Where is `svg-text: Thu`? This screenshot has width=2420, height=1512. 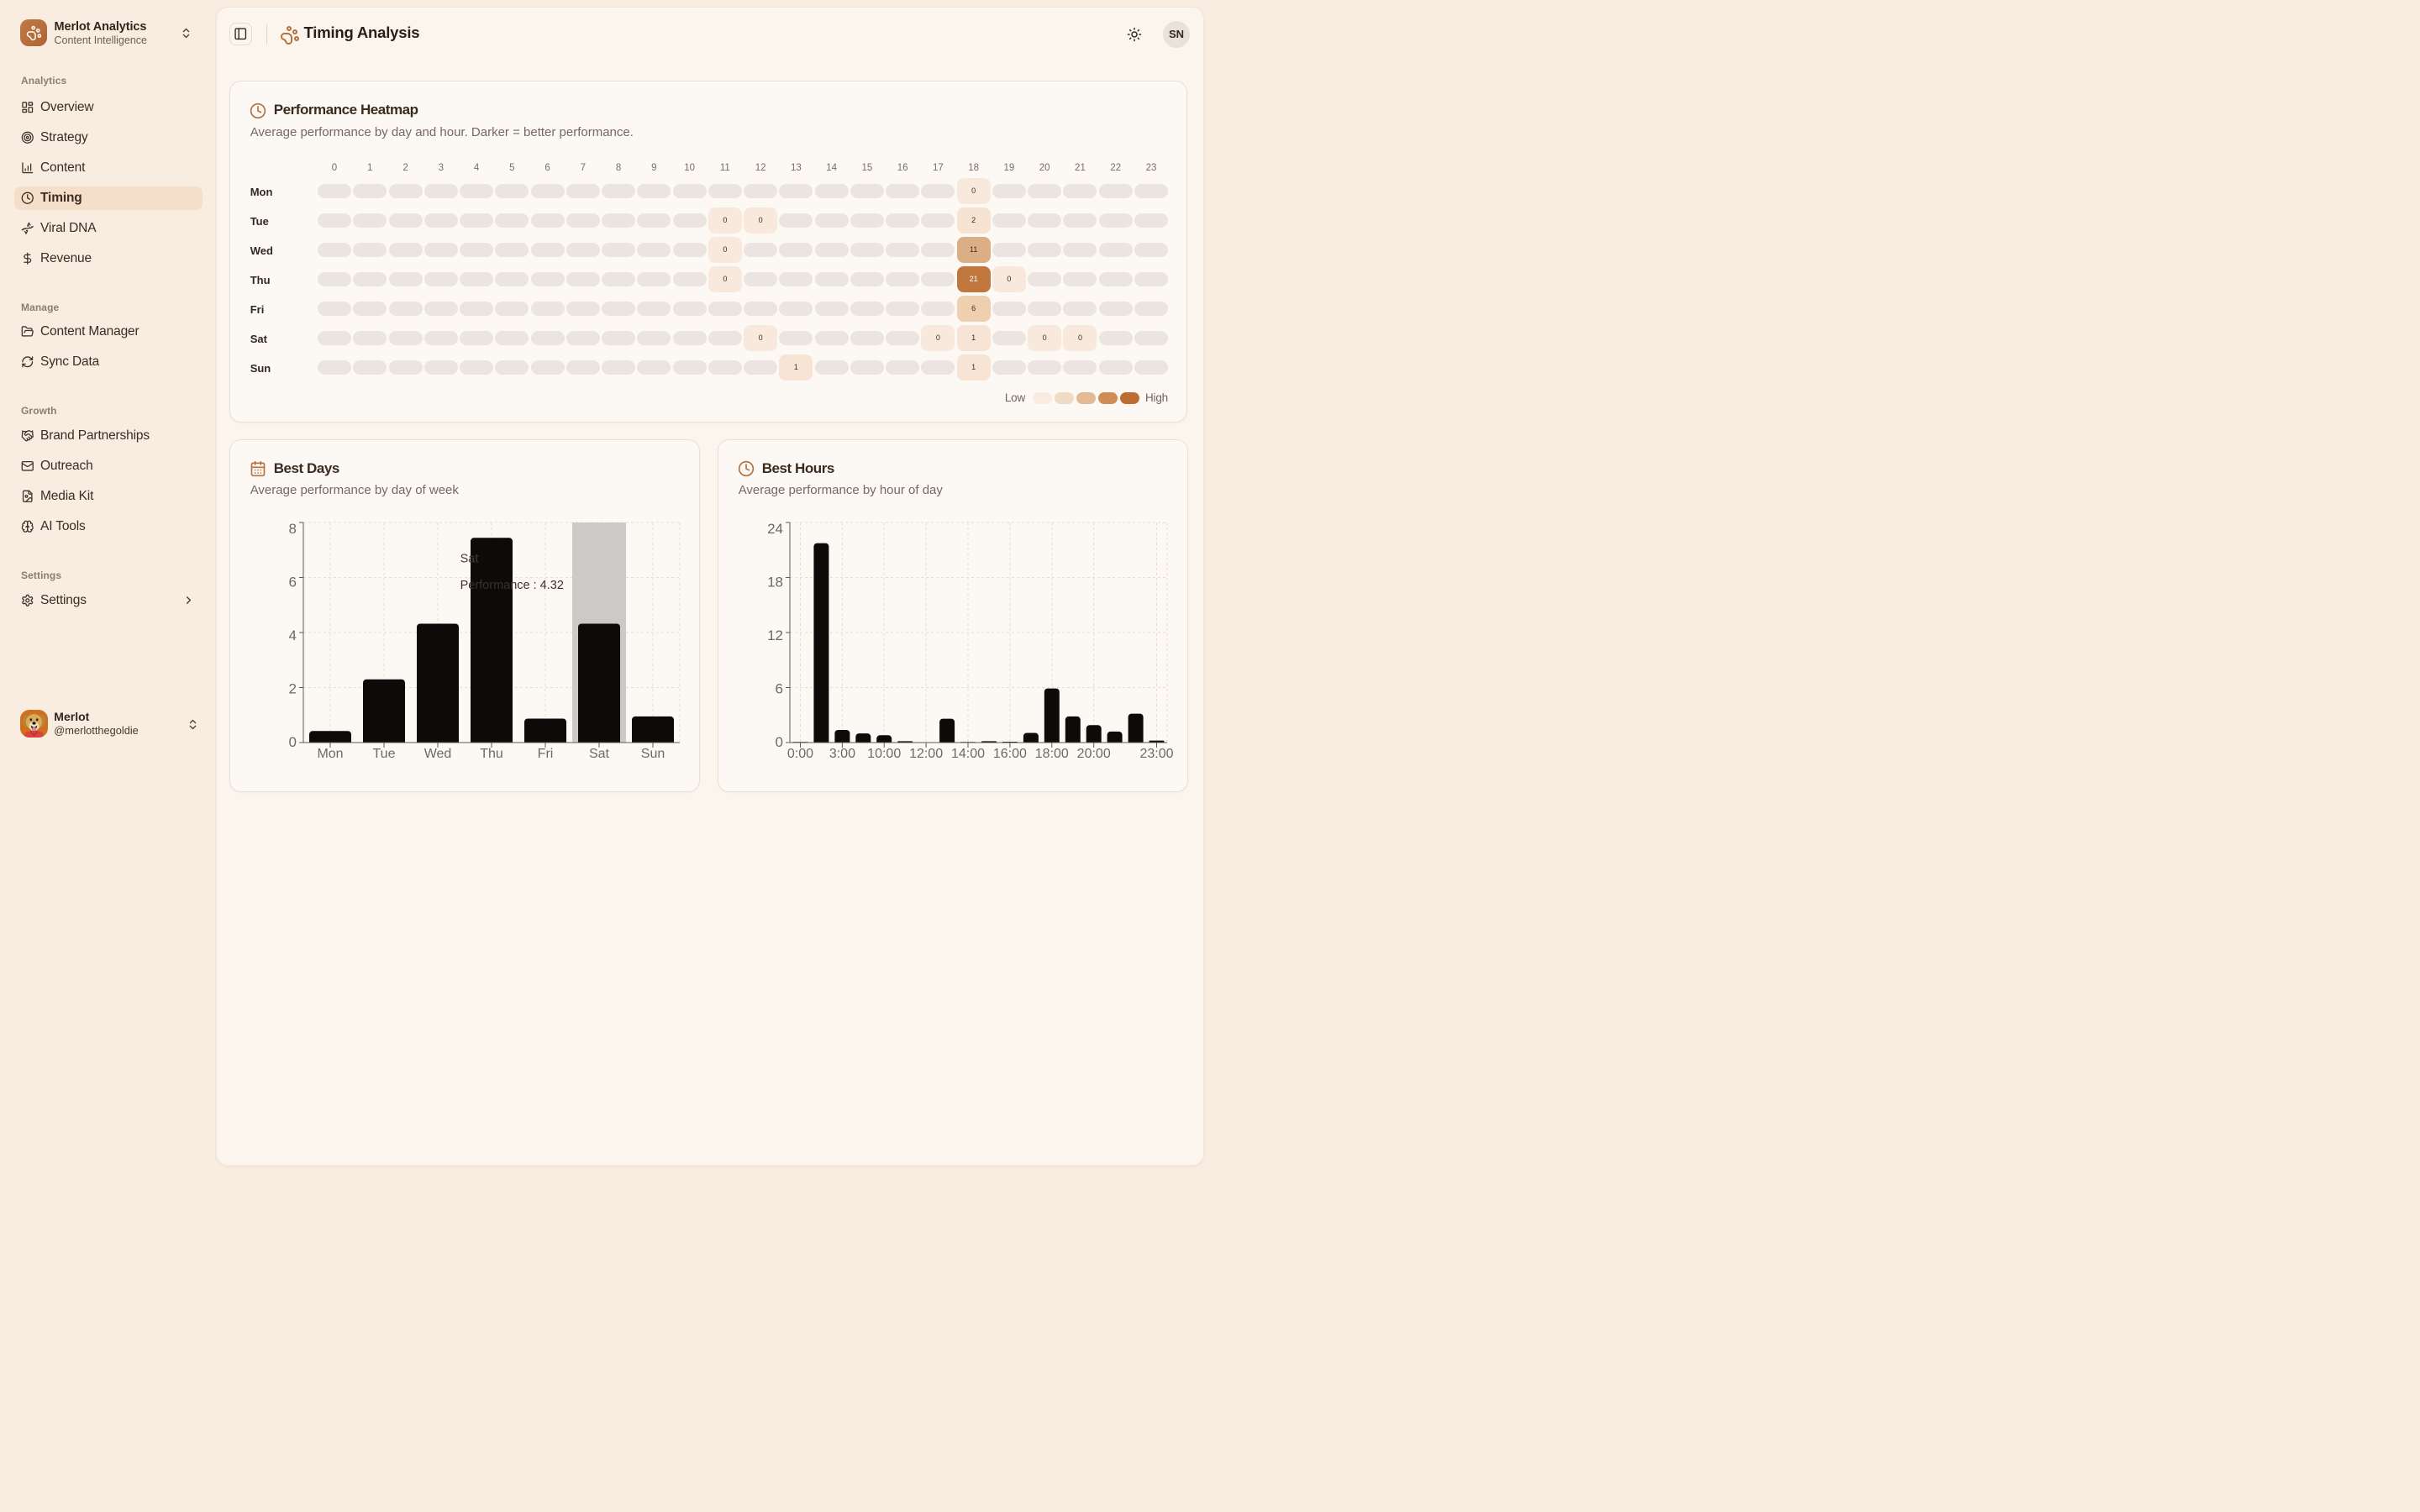
svg-text: Thu is located at coordinates (492, 754).